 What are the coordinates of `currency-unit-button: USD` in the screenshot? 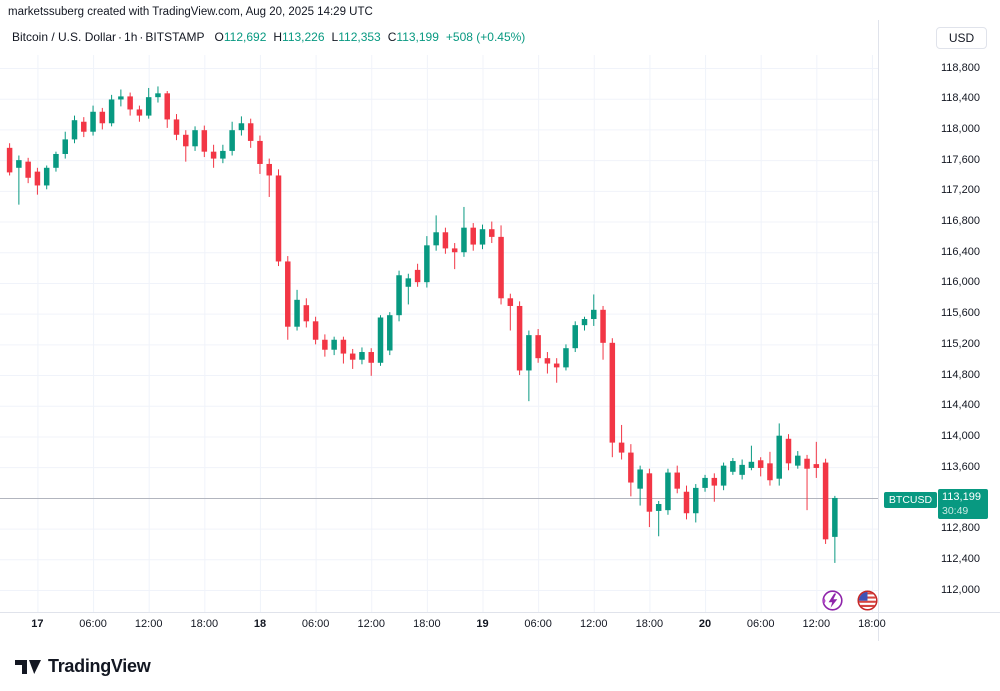 It's located at (961, 38).